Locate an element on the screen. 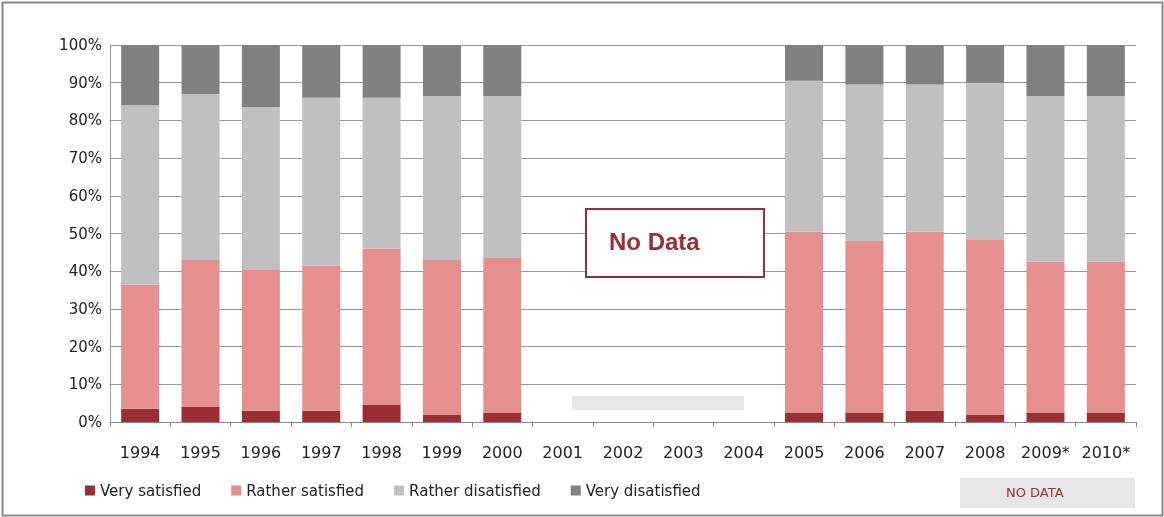  note-box: No Data is located at coordinates (675, 243).